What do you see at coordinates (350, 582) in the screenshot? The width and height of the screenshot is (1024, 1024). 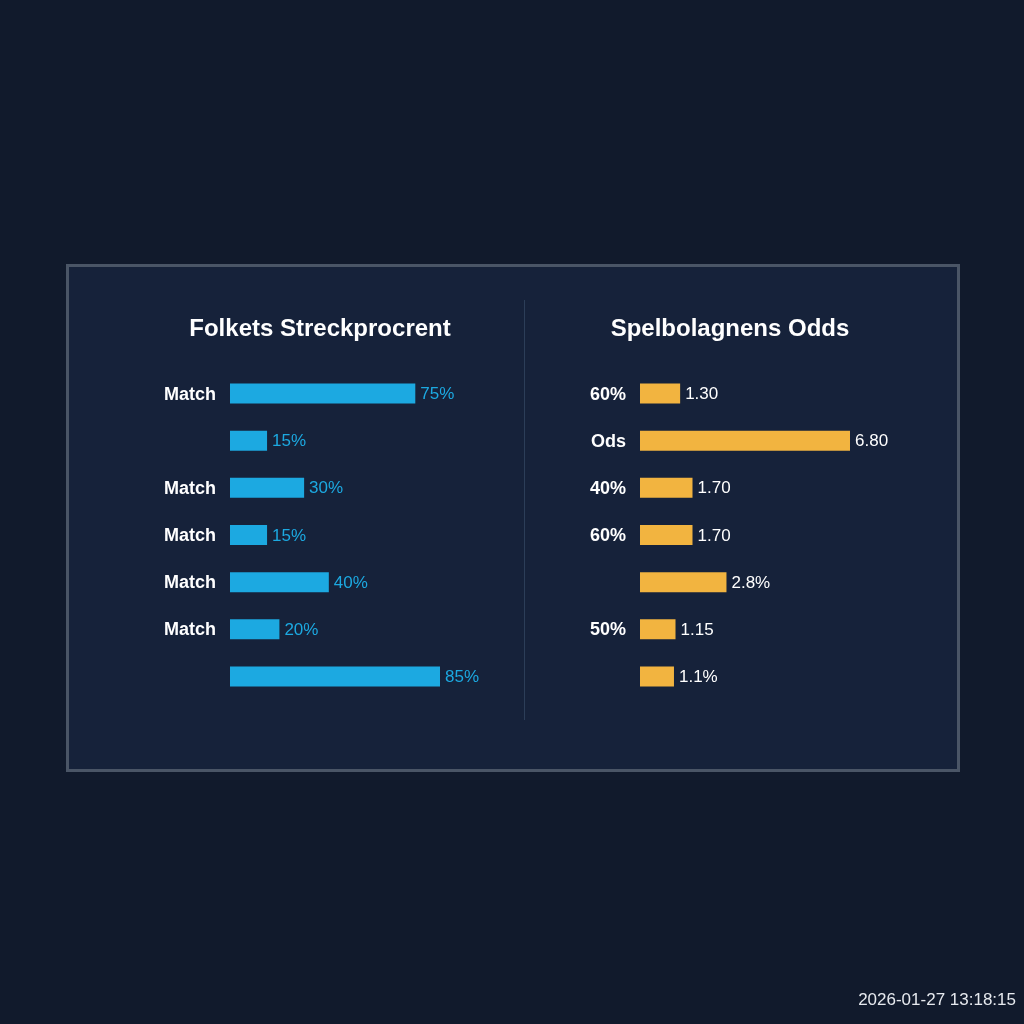 I see `data-label: 40%` at bounding box center [350, 582].